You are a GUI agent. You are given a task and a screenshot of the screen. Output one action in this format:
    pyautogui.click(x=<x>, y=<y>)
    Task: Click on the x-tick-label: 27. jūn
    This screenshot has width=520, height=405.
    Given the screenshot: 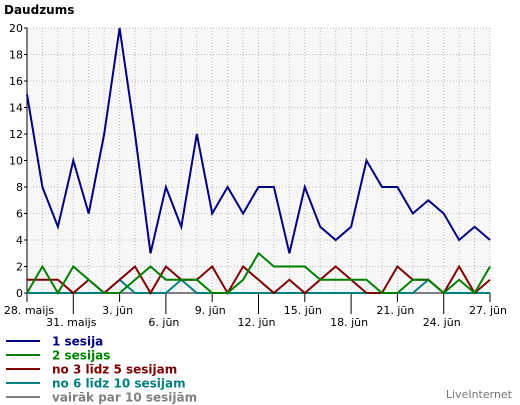 What is the action you would take?
    pyautogui.click(x=488, y=310)
    